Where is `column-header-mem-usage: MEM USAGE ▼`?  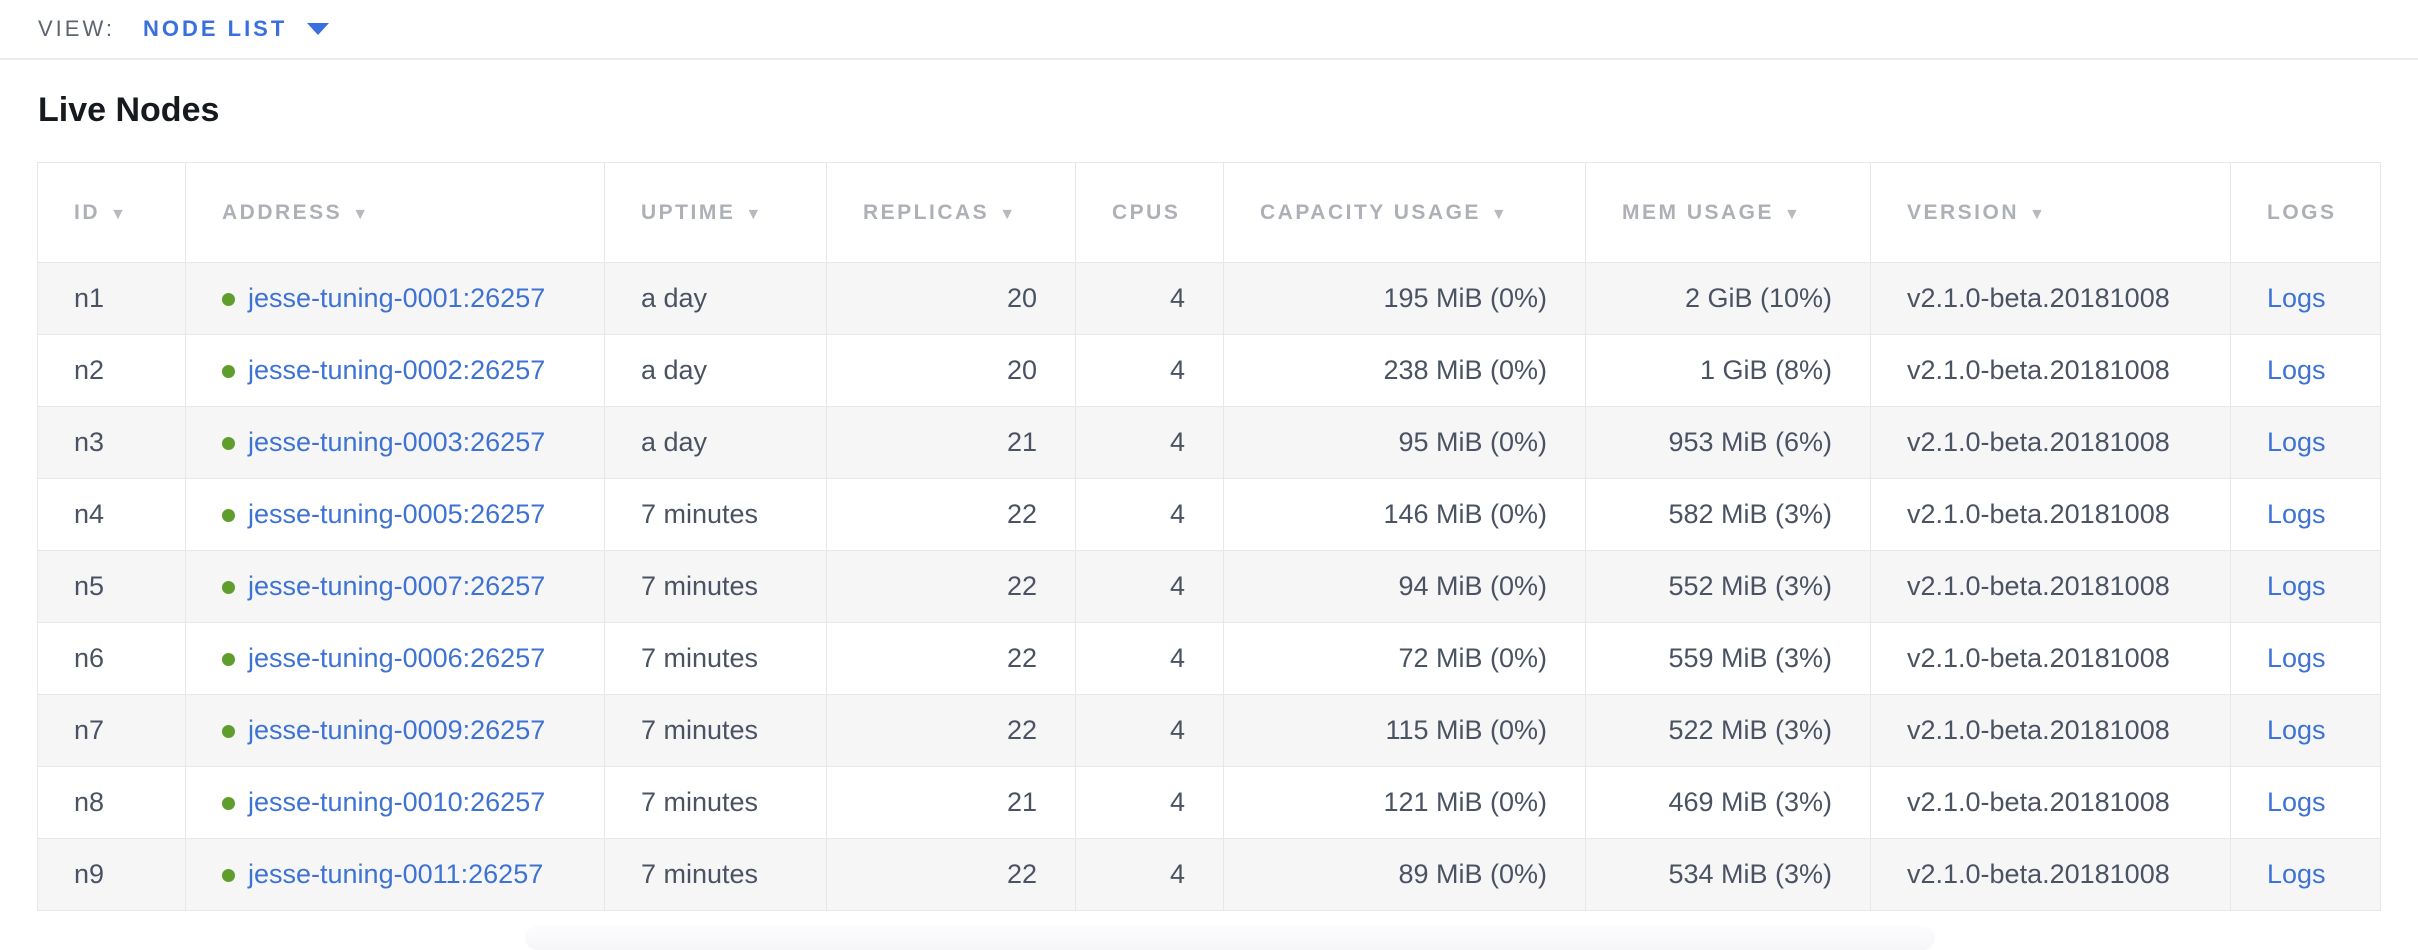
column-header-mem-usage: MEM USAGE ▼ is located at coordinates (1728, 212).